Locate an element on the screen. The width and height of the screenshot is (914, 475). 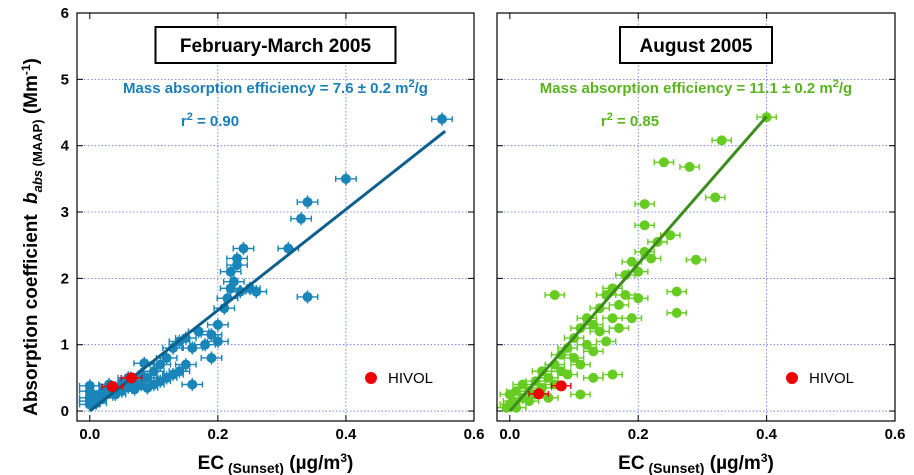
annotation-r-squared-part: = 0.85 is located at coordinates (636, 121).